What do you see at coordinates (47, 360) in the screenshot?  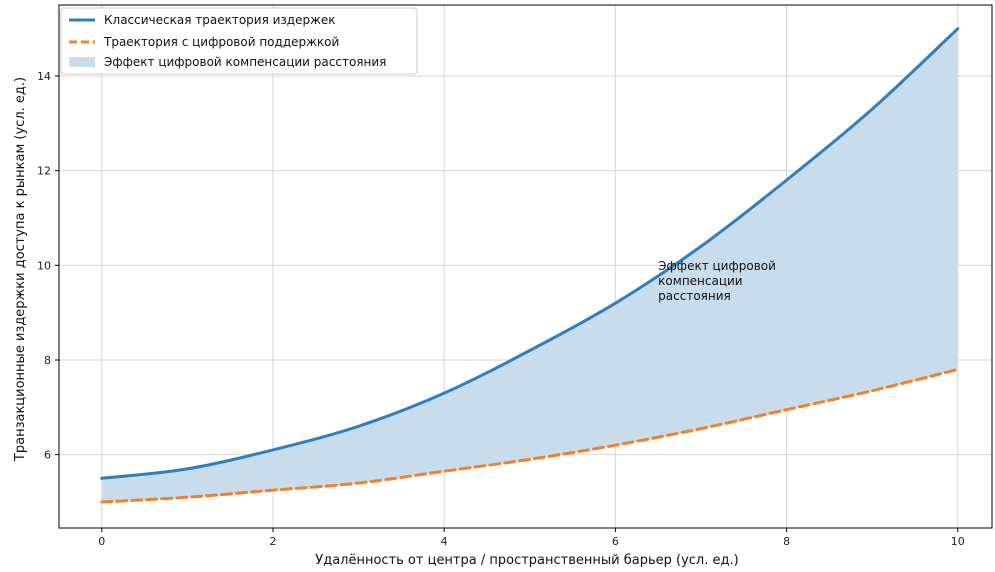 I see `y-tick-label: 8` at bounding box center [47, 360].